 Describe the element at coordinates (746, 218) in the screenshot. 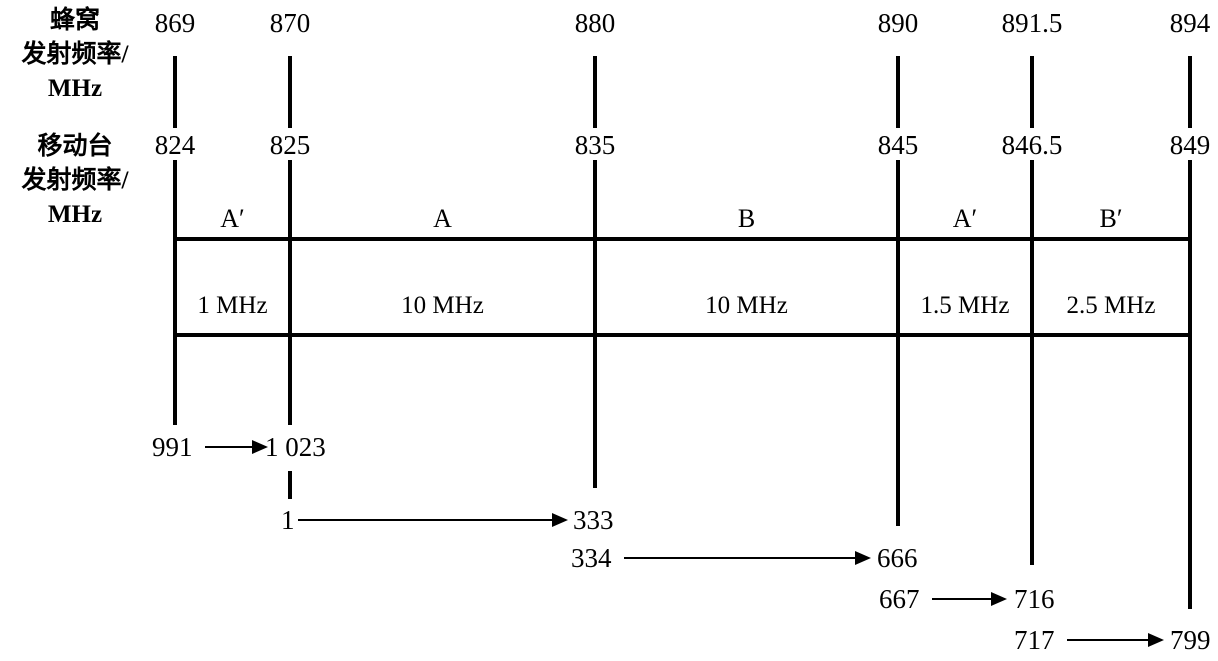

I see `band-name-b: B` at that location.